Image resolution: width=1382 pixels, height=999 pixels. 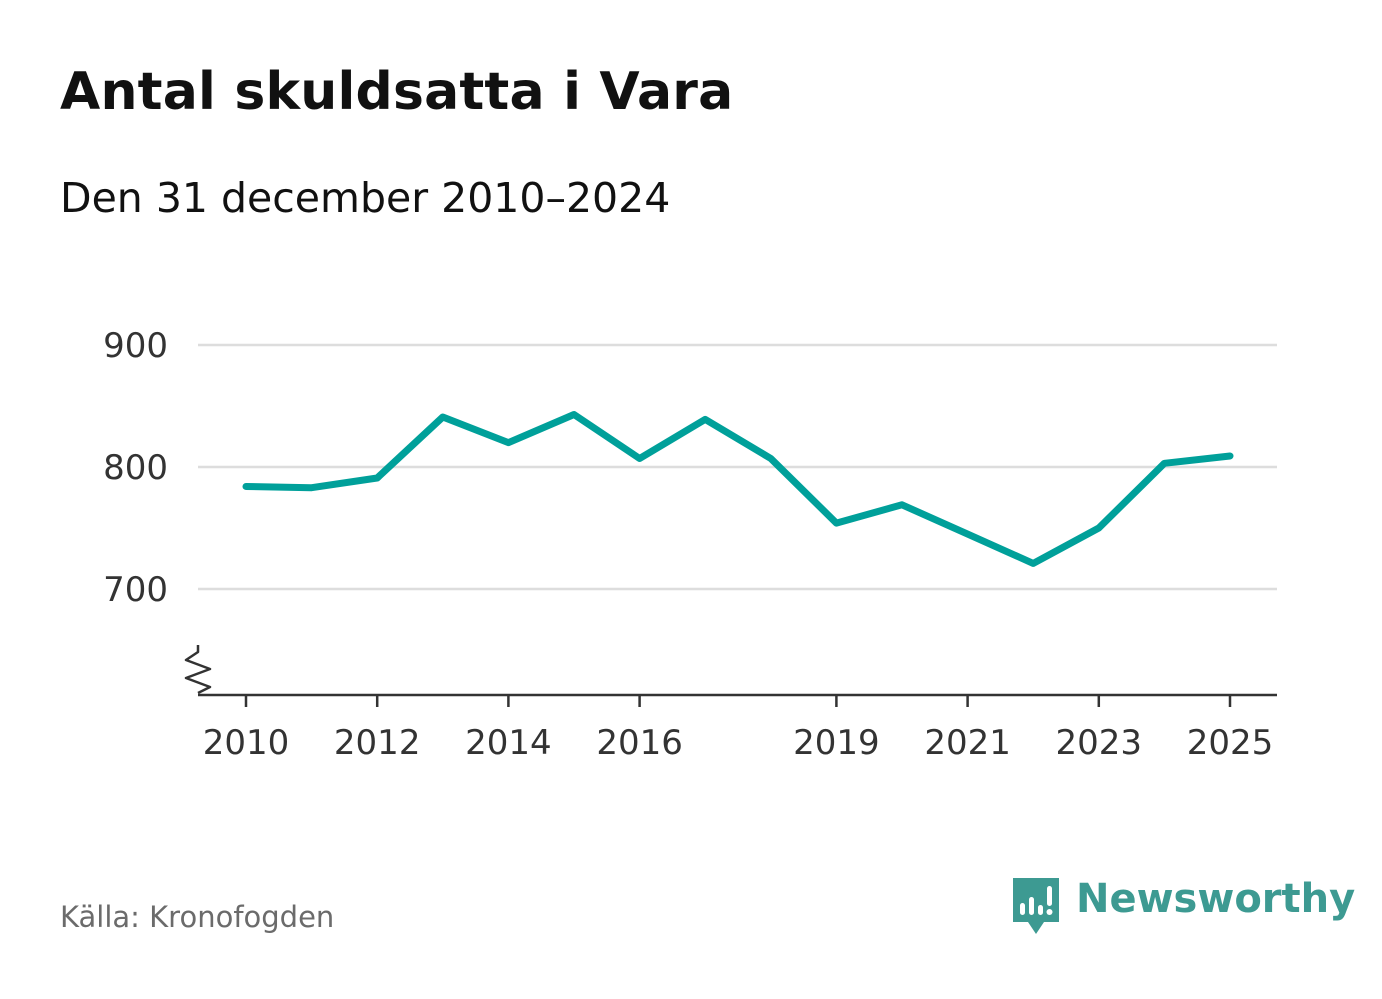 What do you see at coordinates (135, 346) in the screenshot?
I see `y-tick-label: 900` at bounding box center [135, 346].